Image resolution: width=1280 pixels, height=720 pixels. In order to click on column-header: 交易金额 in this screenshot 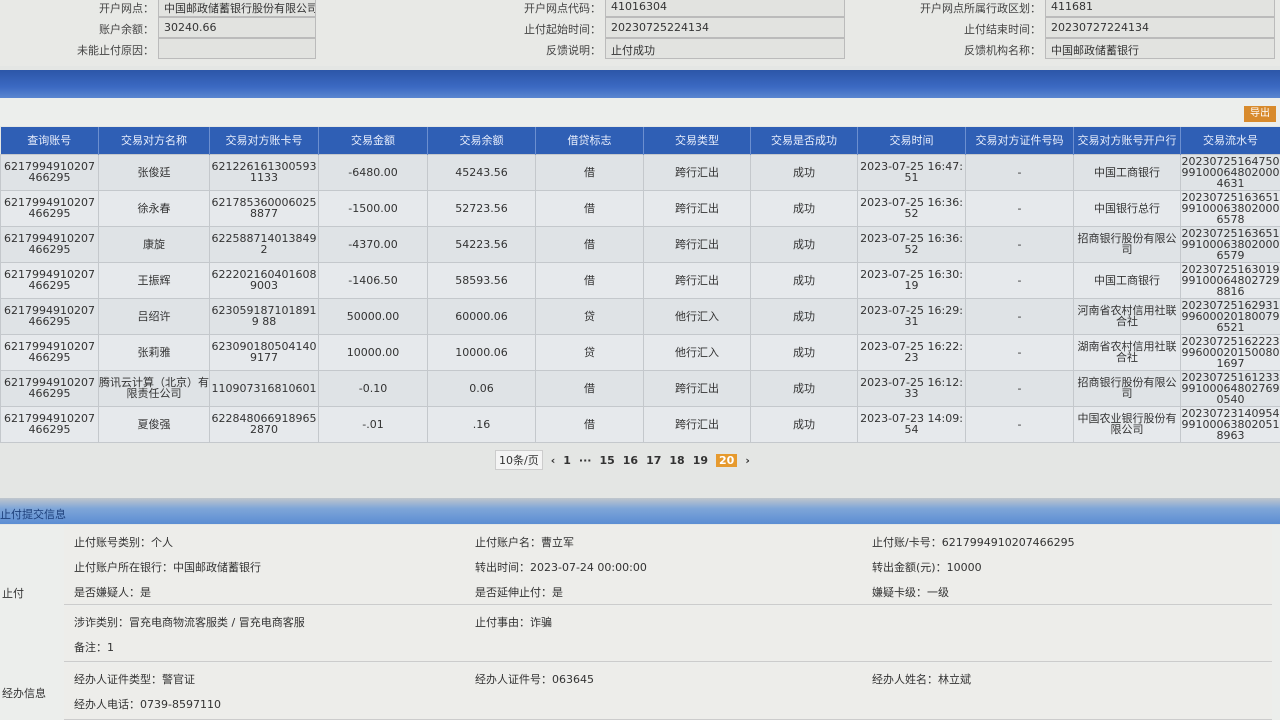, I will do `click(373, 140)`.